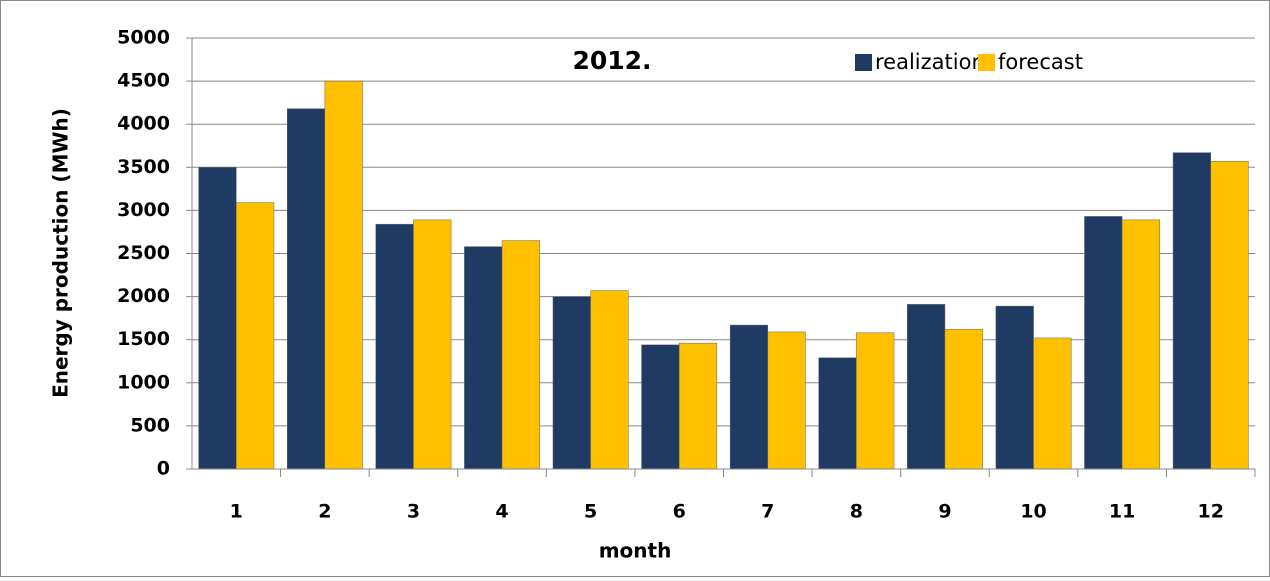 The height and width of the screenshot is (581, 1270). Describe the element at coordinates (236, 512) in the screenshot. I see `x-tick-label: 1` at that location.